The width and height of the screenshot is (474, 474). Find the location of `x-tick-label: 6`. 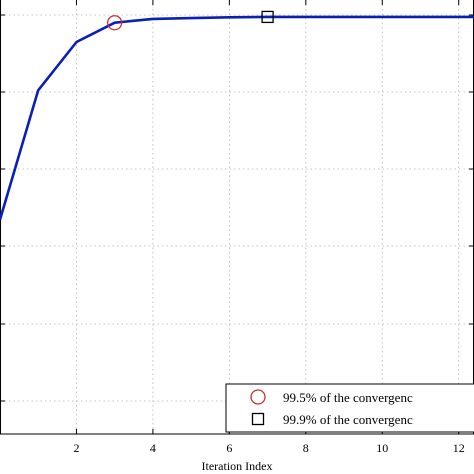

x-tick-label: 6 is located at coordinates (229, 448).